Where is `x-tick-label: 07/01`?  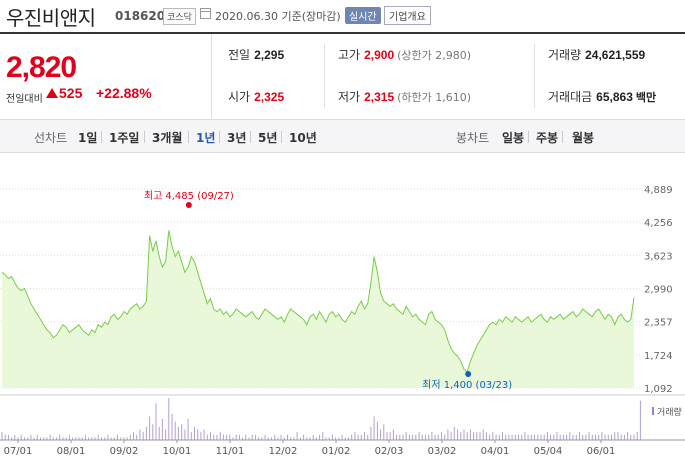 x-tick-label: 07/01 is located at coordinates (18, 451).